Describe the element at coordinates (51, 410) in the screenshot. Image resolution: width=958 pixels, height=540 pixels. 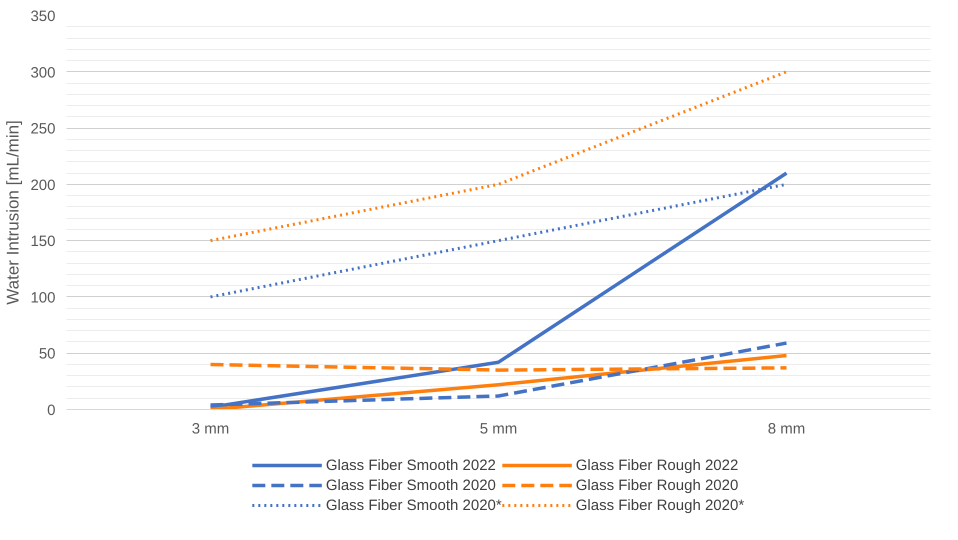
I see `y-tick-label: 0` at that location.